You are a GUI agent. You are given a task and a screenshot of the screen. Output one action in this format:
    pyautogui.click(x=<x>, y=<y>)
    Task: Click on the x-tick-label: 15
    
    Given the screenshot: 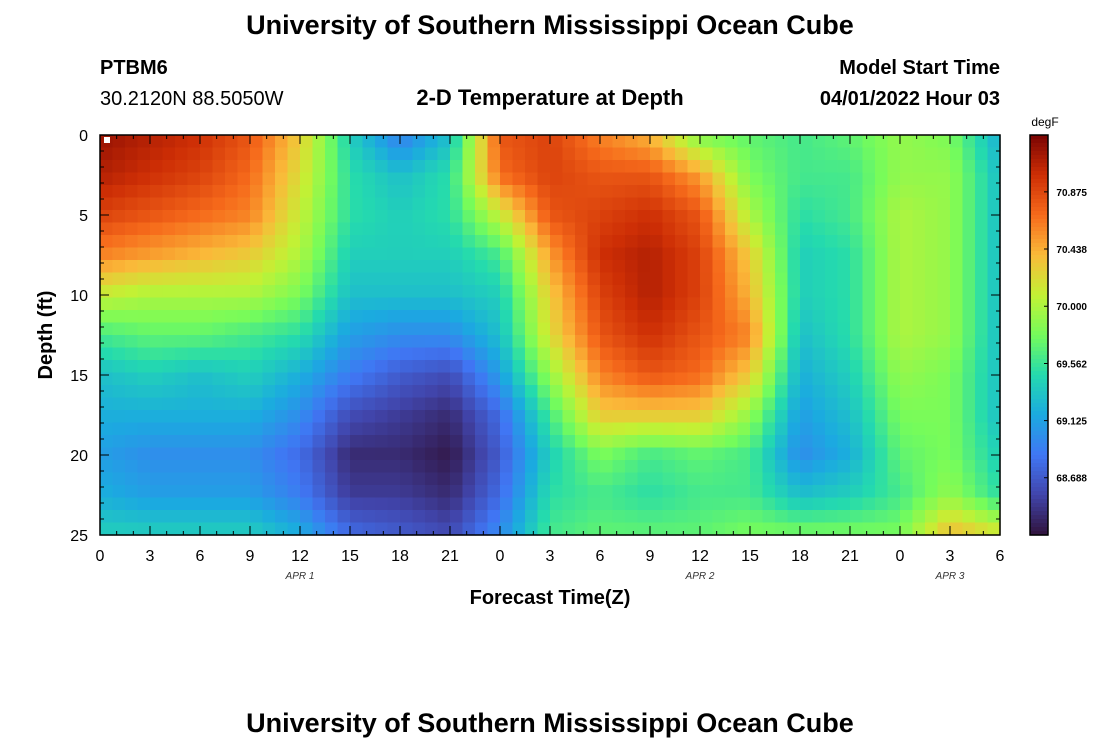 What is the action you would take?
    pyautogui.click(x=750, y=556)
    